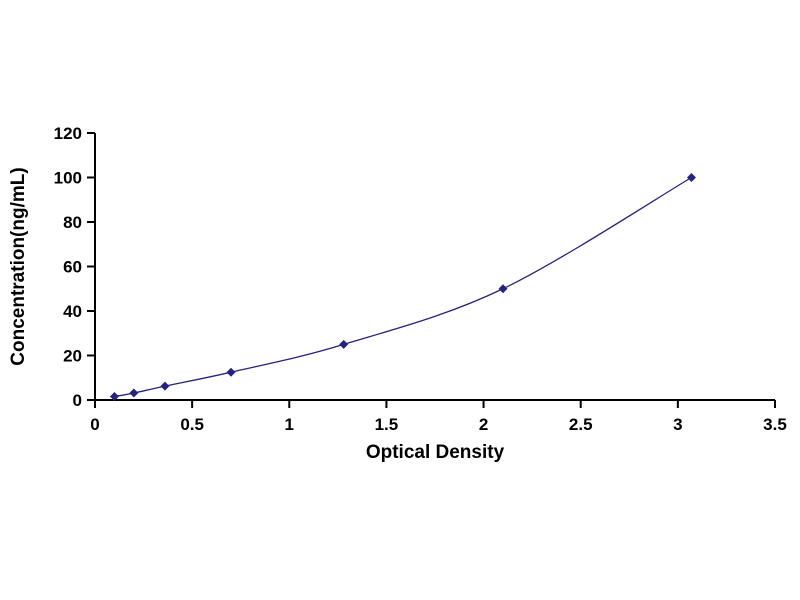  I want to click on x-tick-label: 0, so click(94, 424).